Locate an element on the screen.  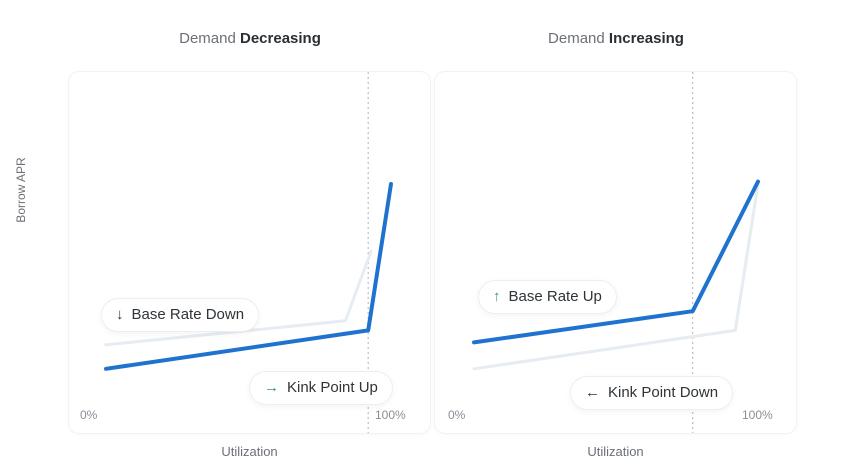
annotation-kink-point-down: ← Kink Point Down is located at coordinates (652, 393).